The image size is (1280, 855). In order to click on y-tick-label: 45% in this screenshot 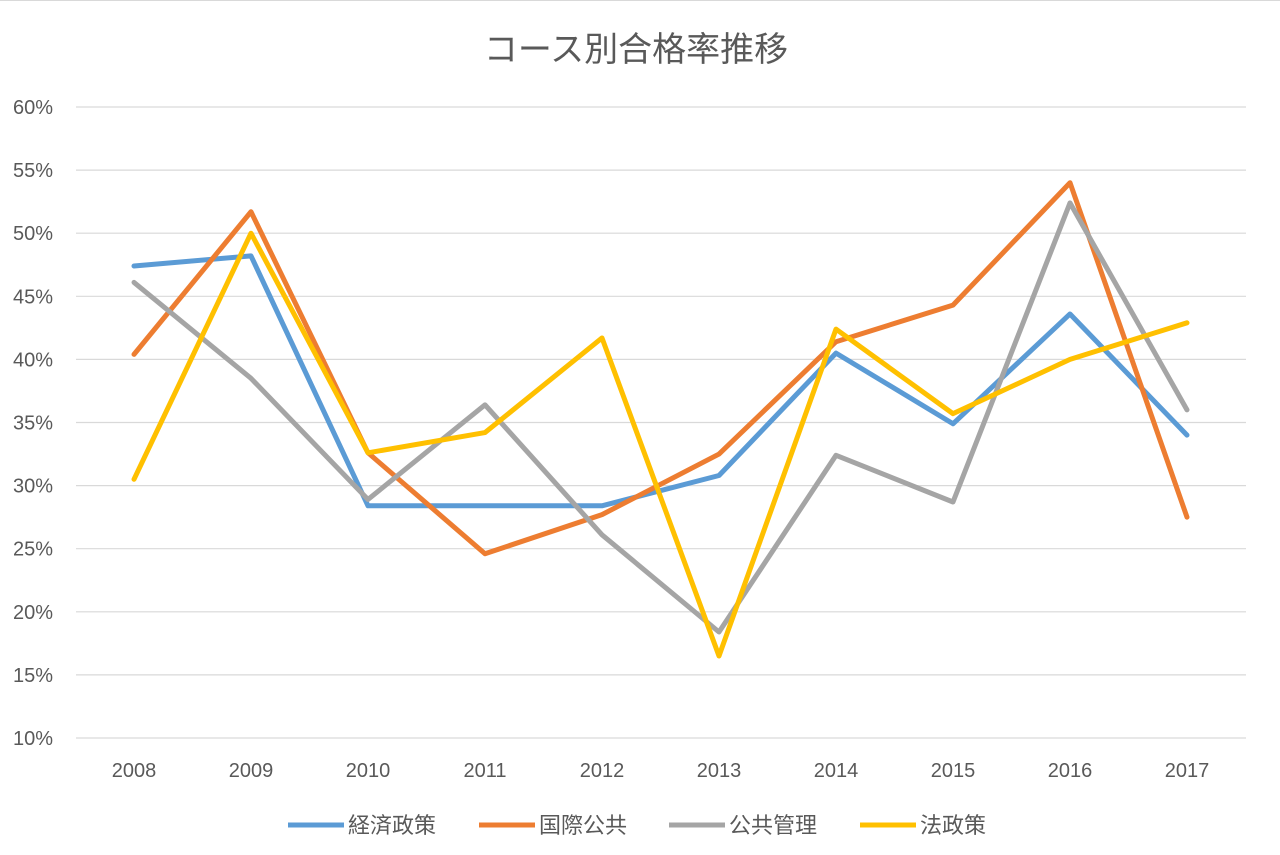, I will do `click(33, 297)`.